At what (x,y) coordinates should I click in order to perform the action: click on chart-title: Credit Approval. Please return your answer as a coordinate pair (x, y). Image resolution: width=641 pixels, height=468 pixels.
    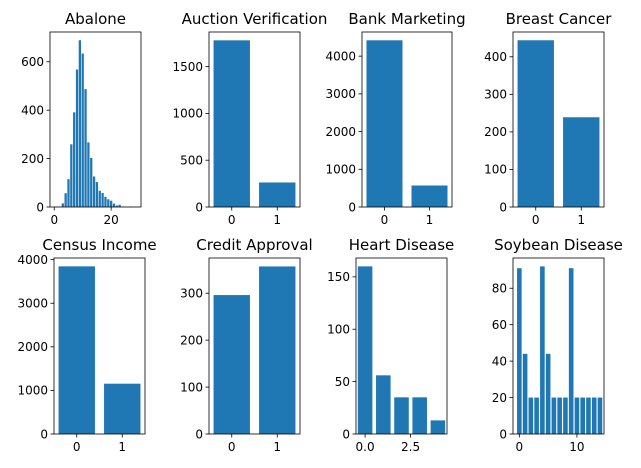
    Looking at the image, I should click on (254, 245).